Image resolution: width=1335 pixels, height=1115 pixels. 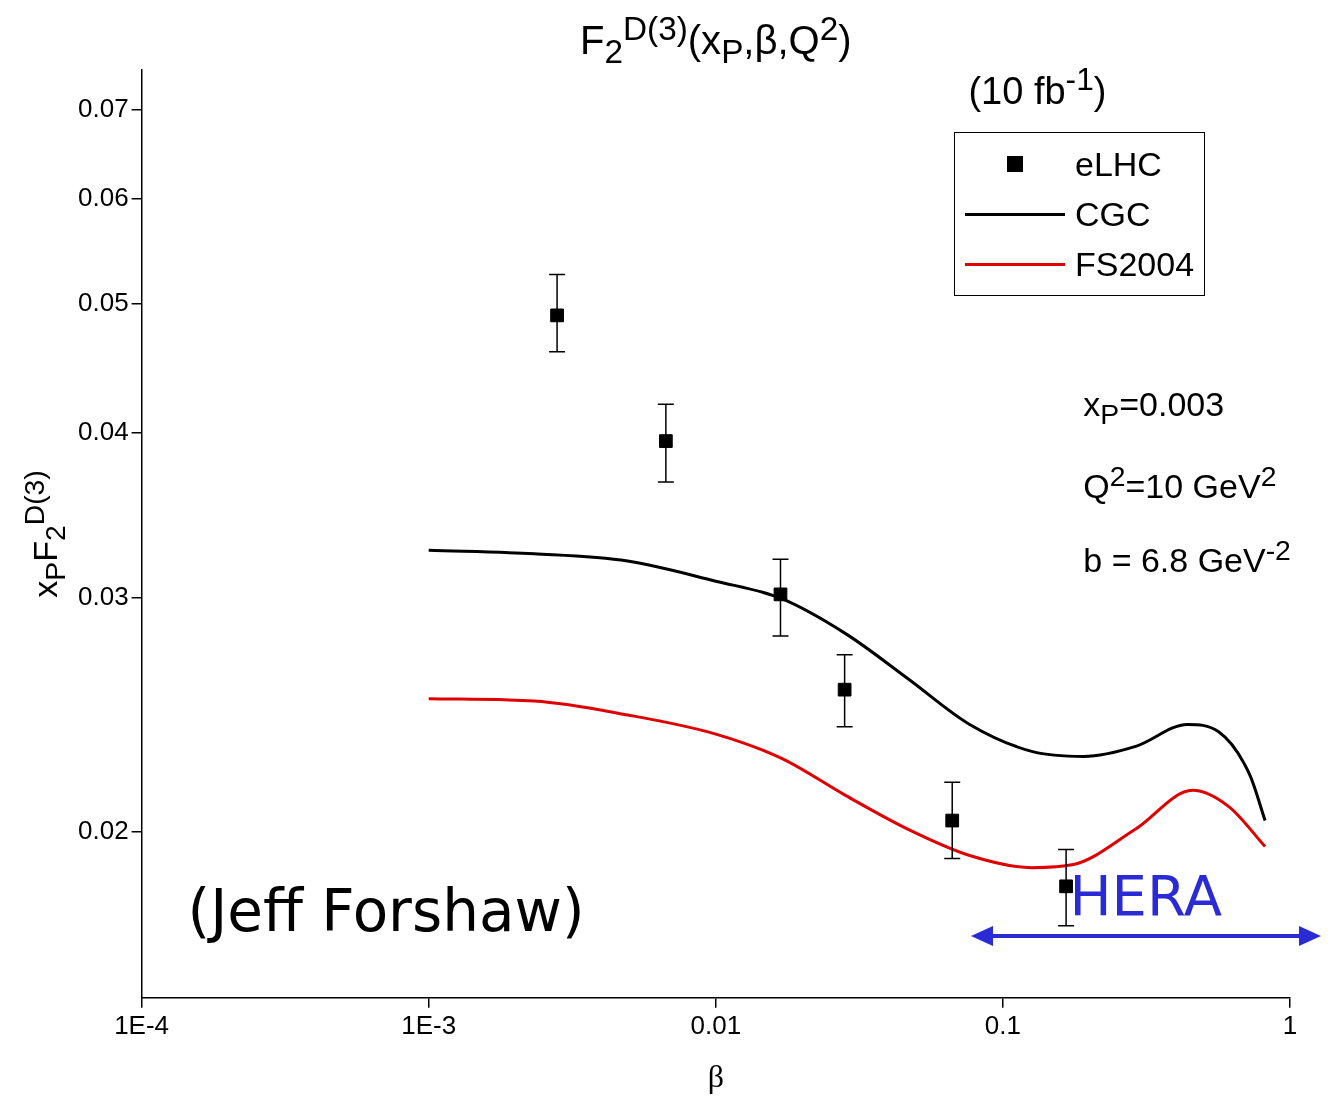 What do you see at coordinates (1145, 896) in the screenshot?
I see `annotation: HERA` at bounding box center [1145, 896].